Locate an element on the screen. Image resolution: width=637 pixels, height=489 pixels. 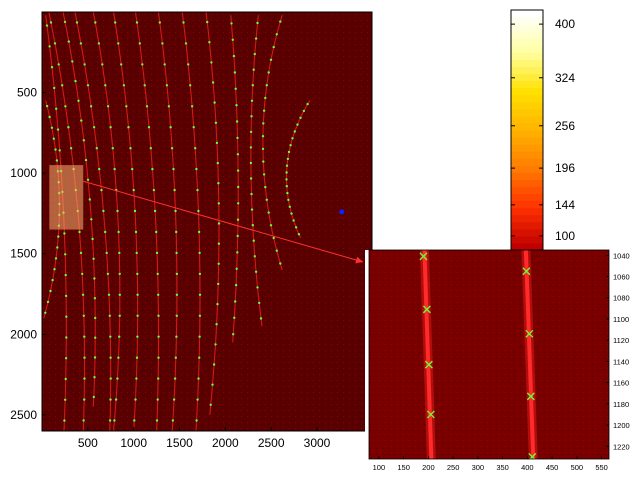
inset-y-tick-label: 1200 is located at coordinates (621, 425).